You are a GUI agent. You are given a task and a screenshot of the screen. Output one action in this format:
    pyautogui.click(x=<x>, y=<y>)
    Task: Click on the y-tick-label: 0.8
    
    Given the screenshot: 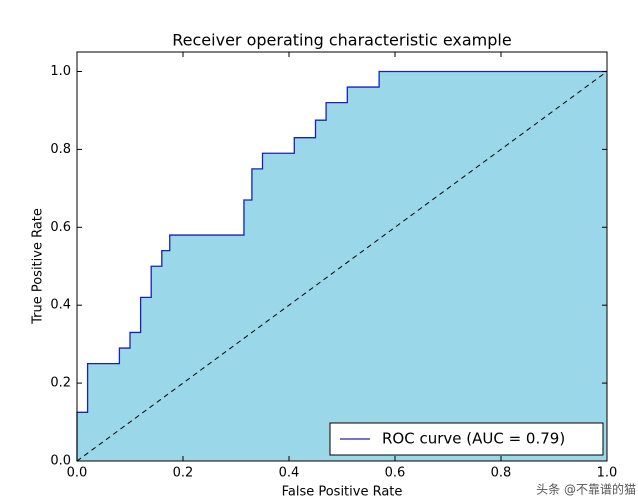 What is the action you would take?
    pyautogui.click(x=60, y=149)
    